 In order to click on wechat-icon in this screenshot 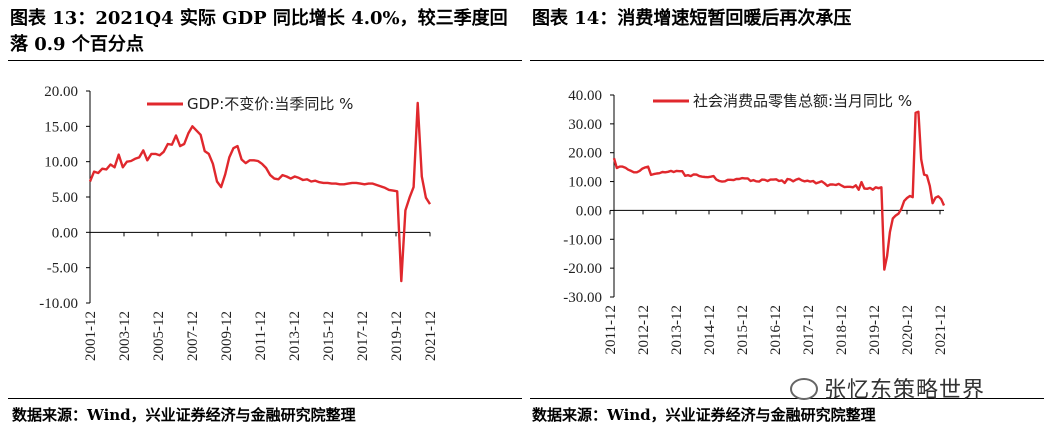, I will do `click(804, 389)`.